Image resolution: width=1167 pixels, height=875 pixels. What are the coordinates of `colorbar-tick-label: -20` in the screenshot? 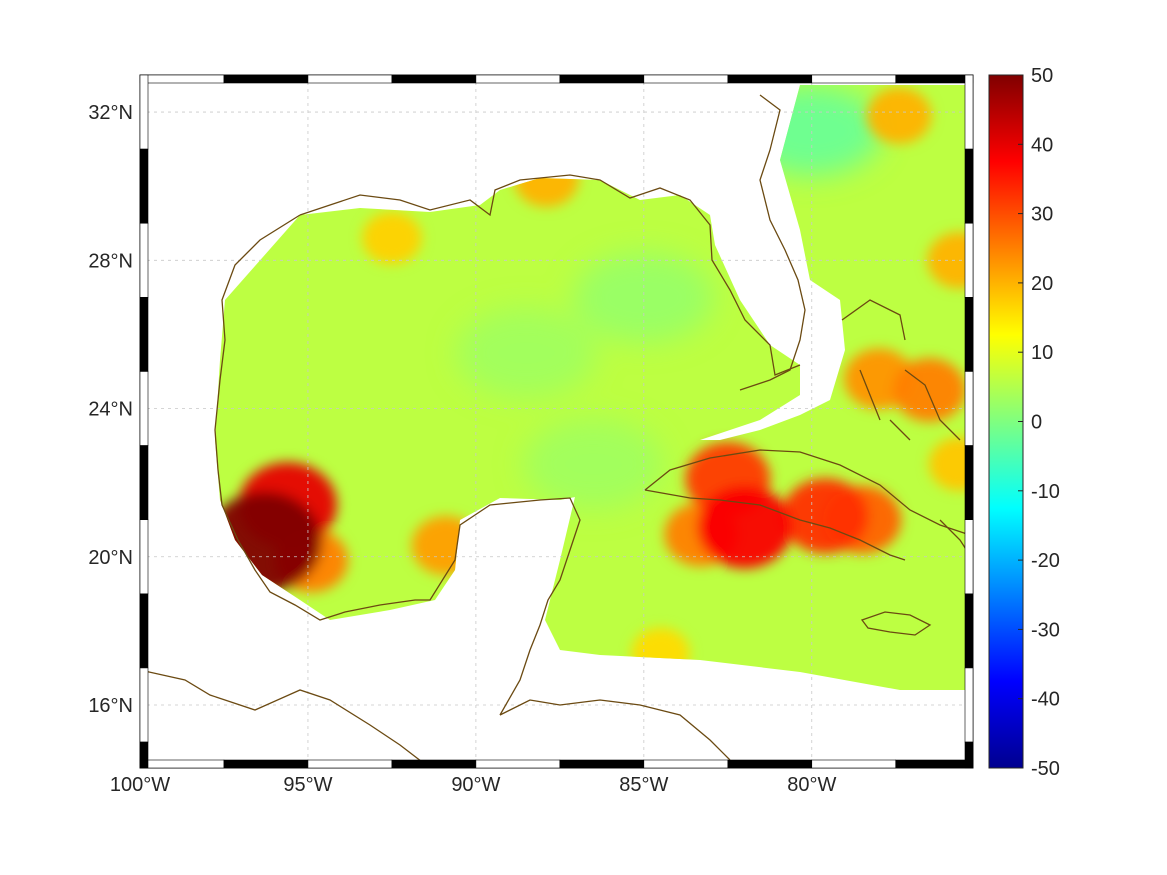 It's located at (1045, 561).